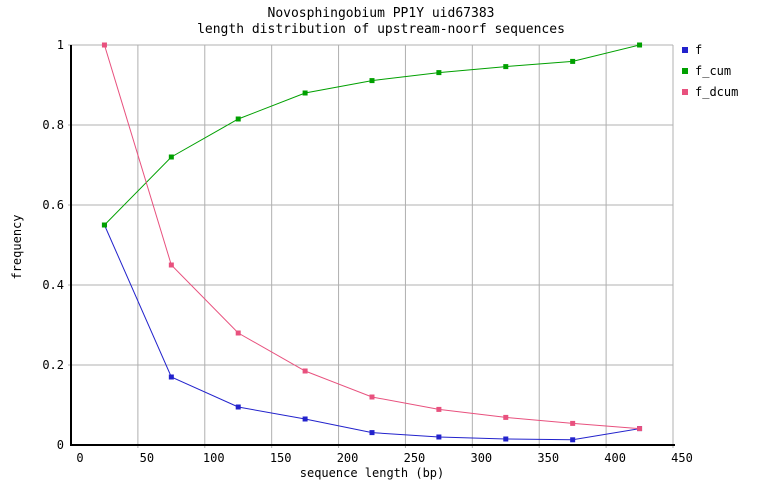  I want to click on x-tick-label: 200, so click(348, 458).